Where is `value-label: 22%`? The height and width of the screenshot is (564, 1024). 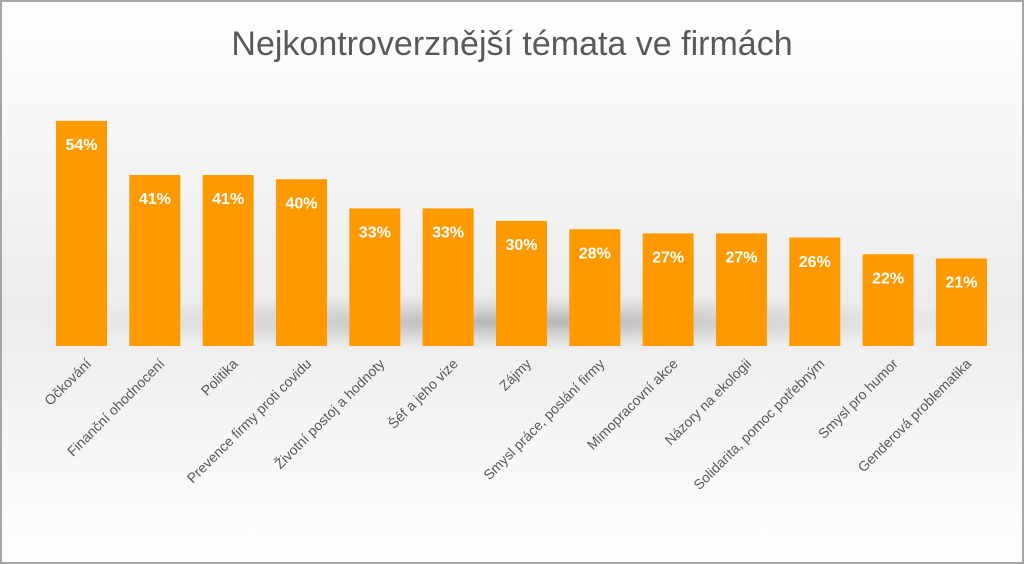
value-label: 22% is located at coordinates (888, 278).